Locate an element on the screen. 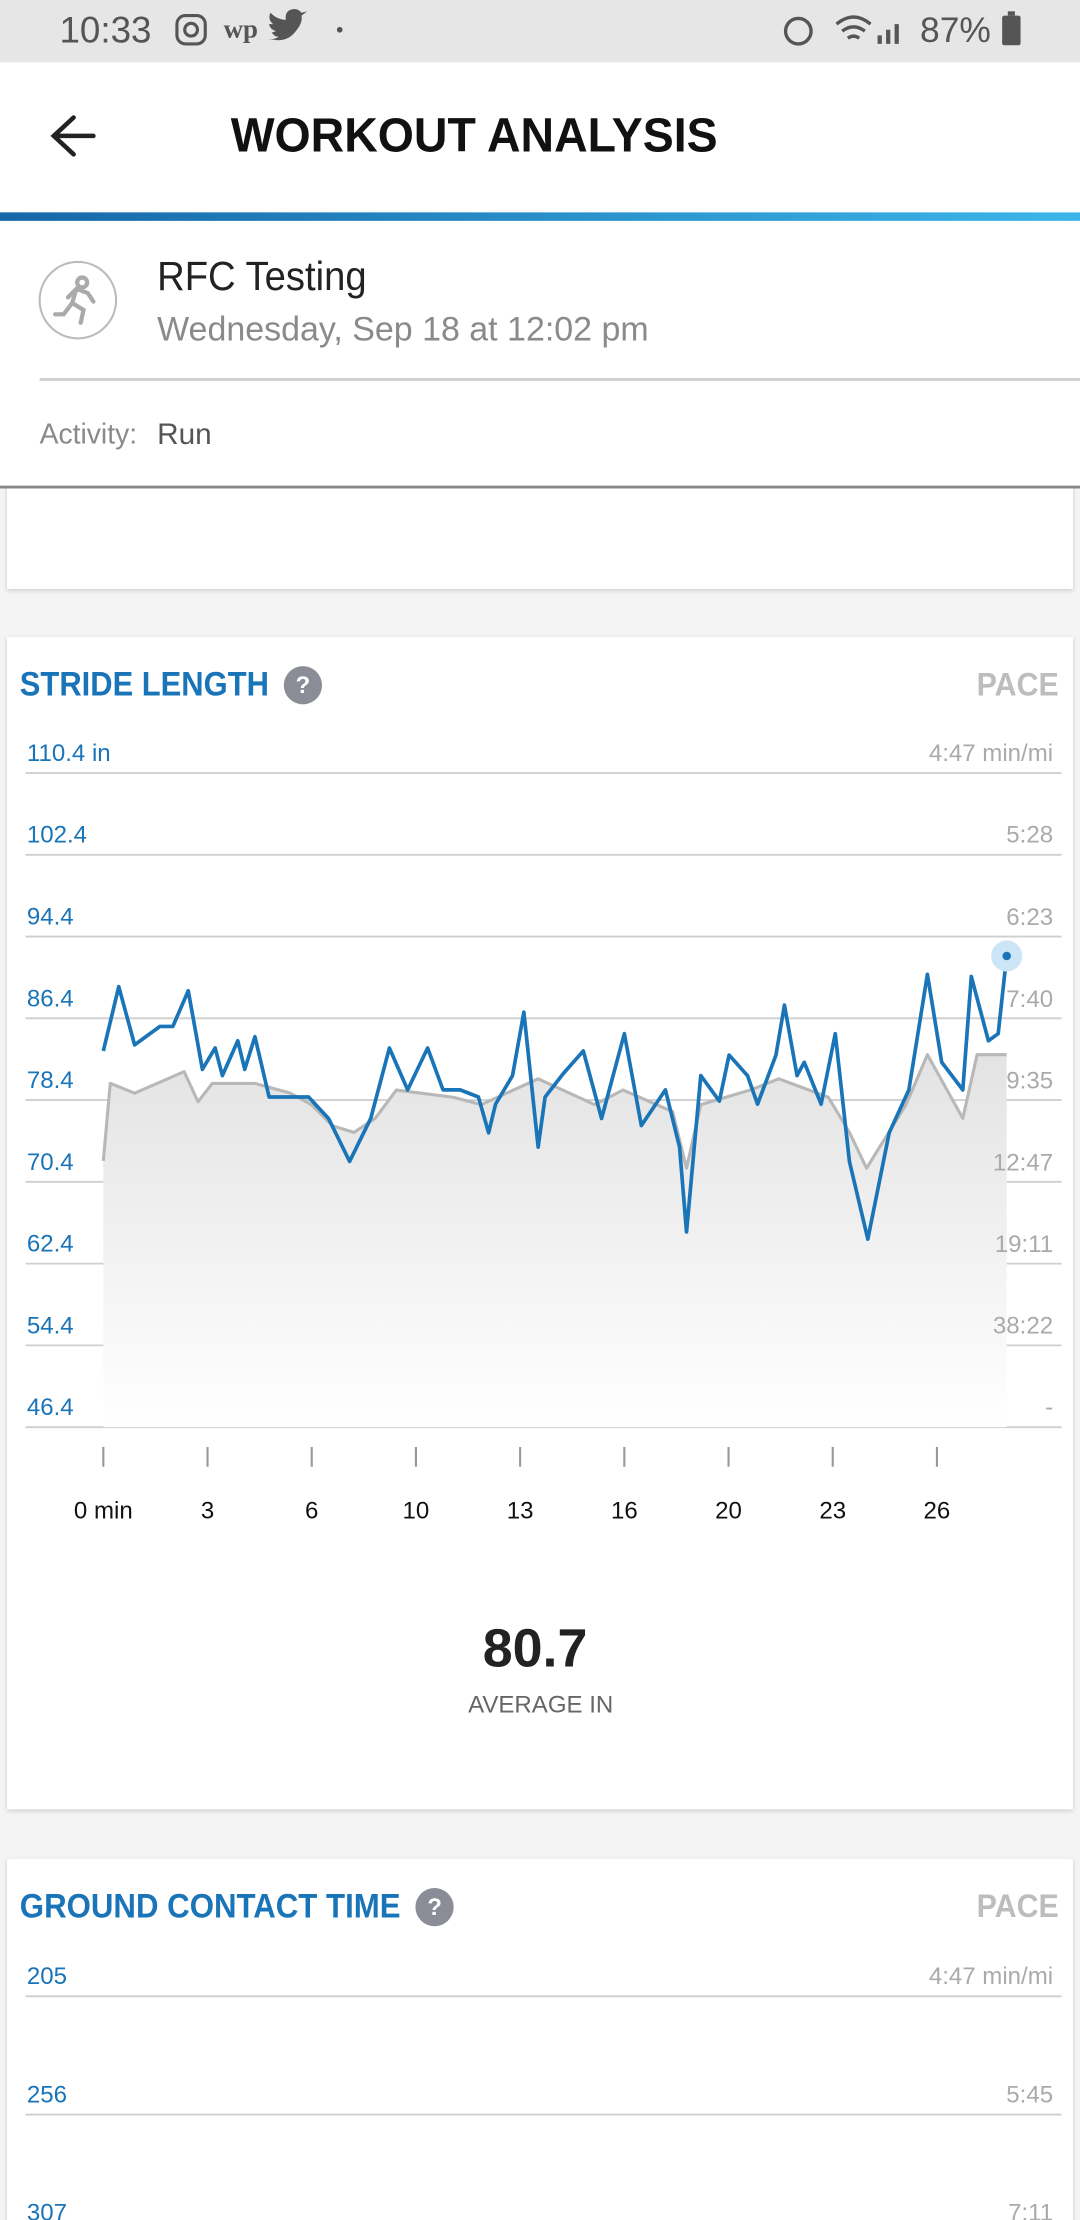 Image resolution: width=1080 pixels, height=2220 pixels. area-fill is located at coordinates (555, 1241).